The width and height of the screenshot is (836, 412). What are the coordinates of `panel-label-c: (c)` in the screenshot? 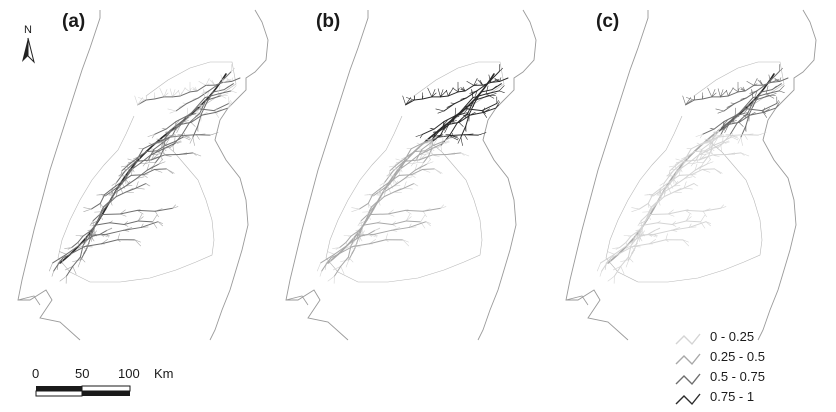 It's located at (607, 21).